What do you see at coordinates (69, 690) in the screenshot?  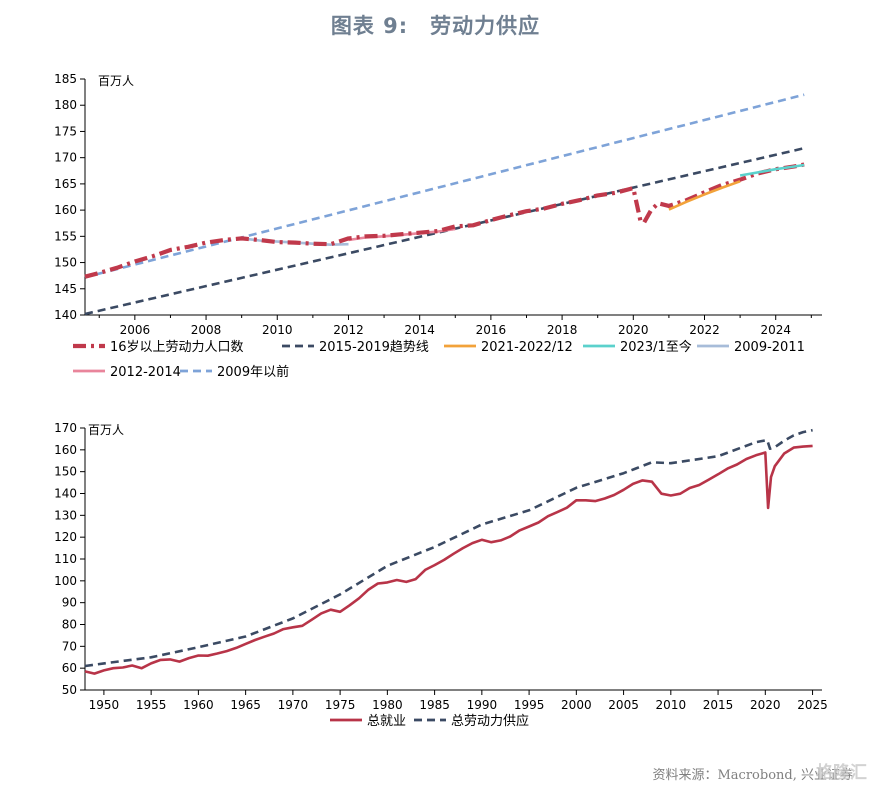 I see `chart2-y-tick-label: 50` at bounding box center [69, 690].